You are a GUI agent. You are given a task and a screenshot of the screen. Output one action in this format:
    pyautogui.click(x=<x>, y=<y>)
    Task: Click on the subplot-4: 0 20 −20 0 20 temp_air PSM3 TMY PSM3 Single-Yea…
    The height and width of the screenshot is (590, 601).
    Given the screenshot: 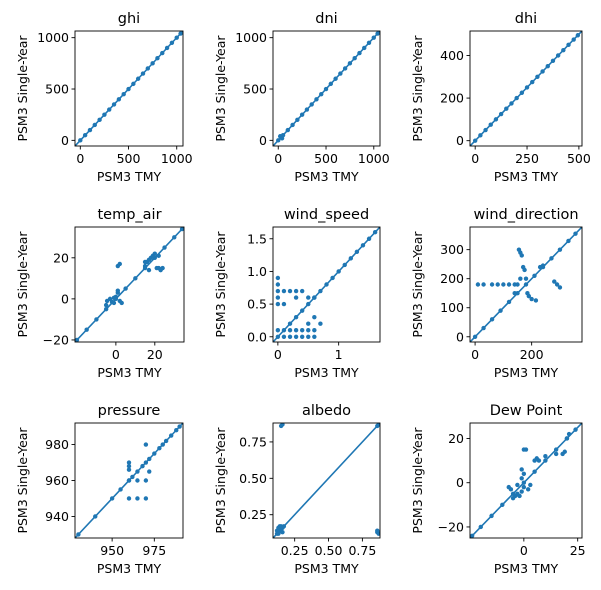 What is the action you would take?
    pyautogui.click(x=99, y=293)
    